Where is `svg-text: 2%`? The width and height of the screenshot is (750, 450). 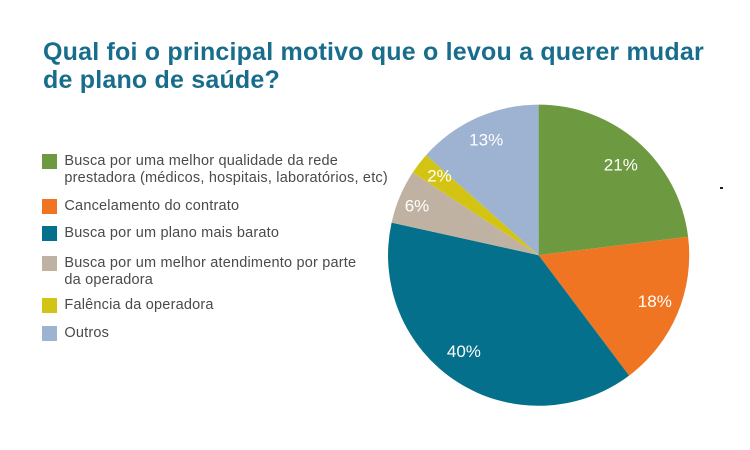 svg-text: 2% is located at coordinates (439, 176).